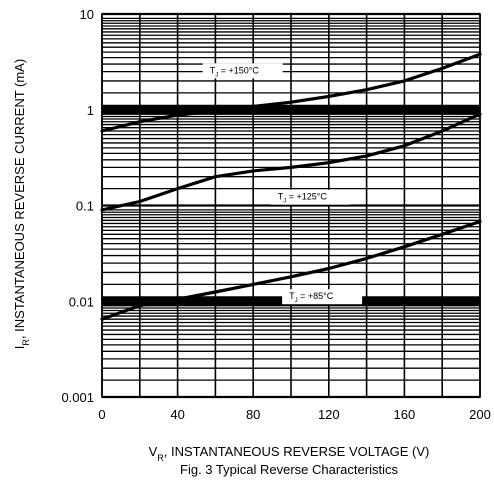  Describe the element at coordinates (81, 301) in the screenshot. I see `y-tick-label: 0.01` at that location.